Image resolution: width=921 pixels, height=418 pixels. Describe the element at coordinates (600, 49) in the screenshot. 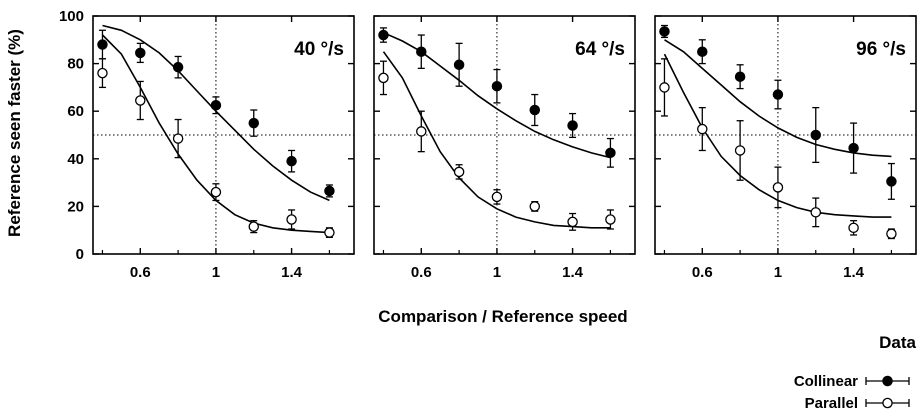

I see `panel-speed-label: 64 °/s` at that location.